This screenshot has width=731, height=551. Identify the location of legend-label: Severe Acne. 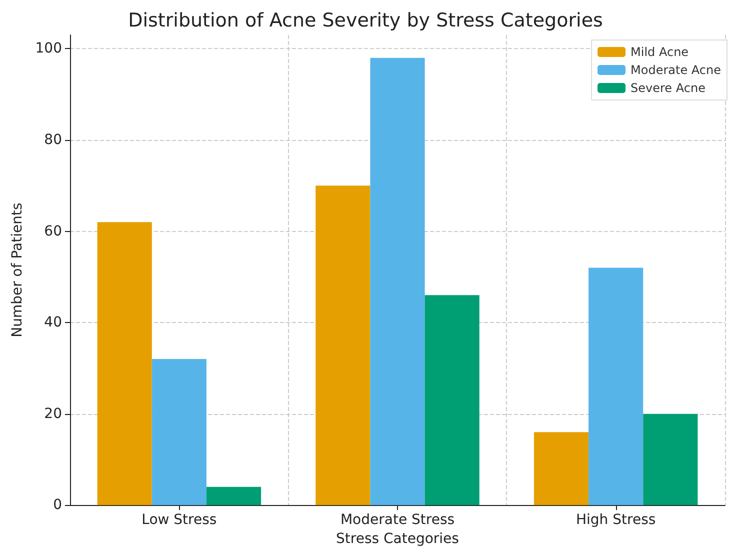
(668, 88).